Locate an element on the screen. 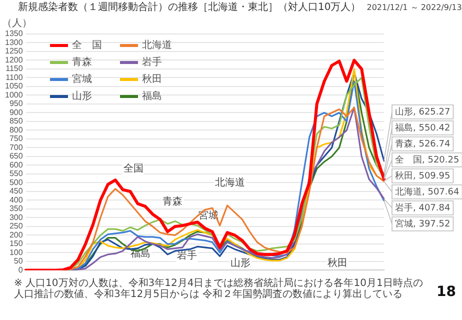  data-label: 岩手, 407.84 is located at coordinates (422, 208).